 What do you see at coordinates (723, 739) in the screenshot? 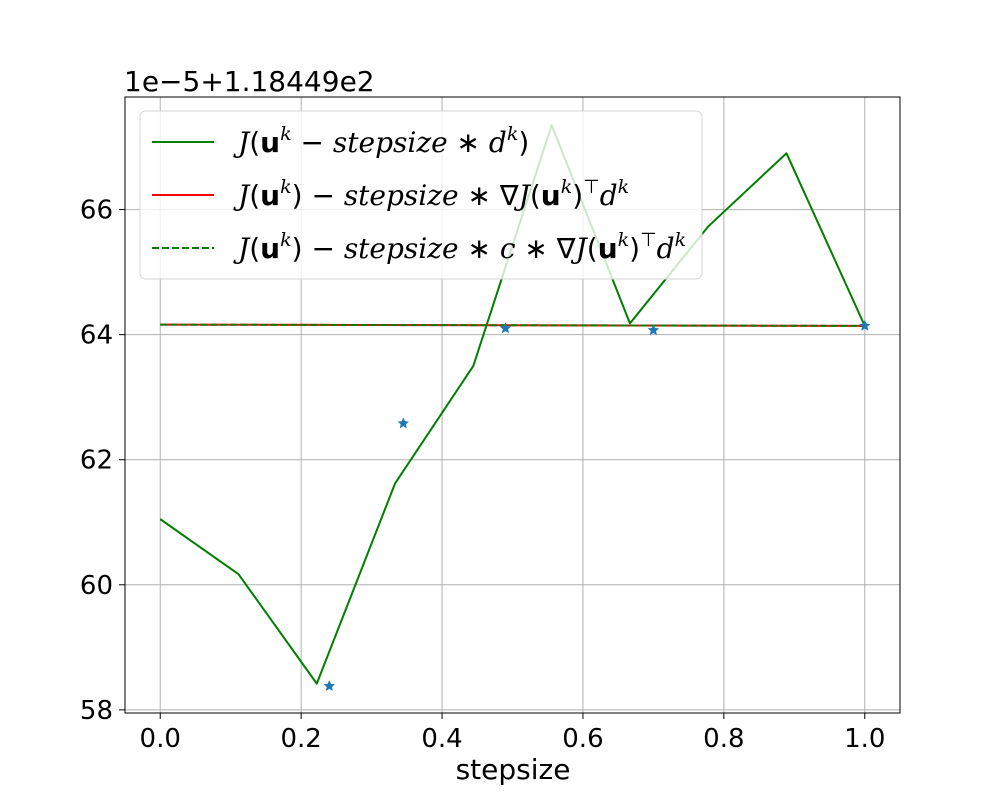
I see `x-tick-label: 0.8` at bounding box center [723, 739].